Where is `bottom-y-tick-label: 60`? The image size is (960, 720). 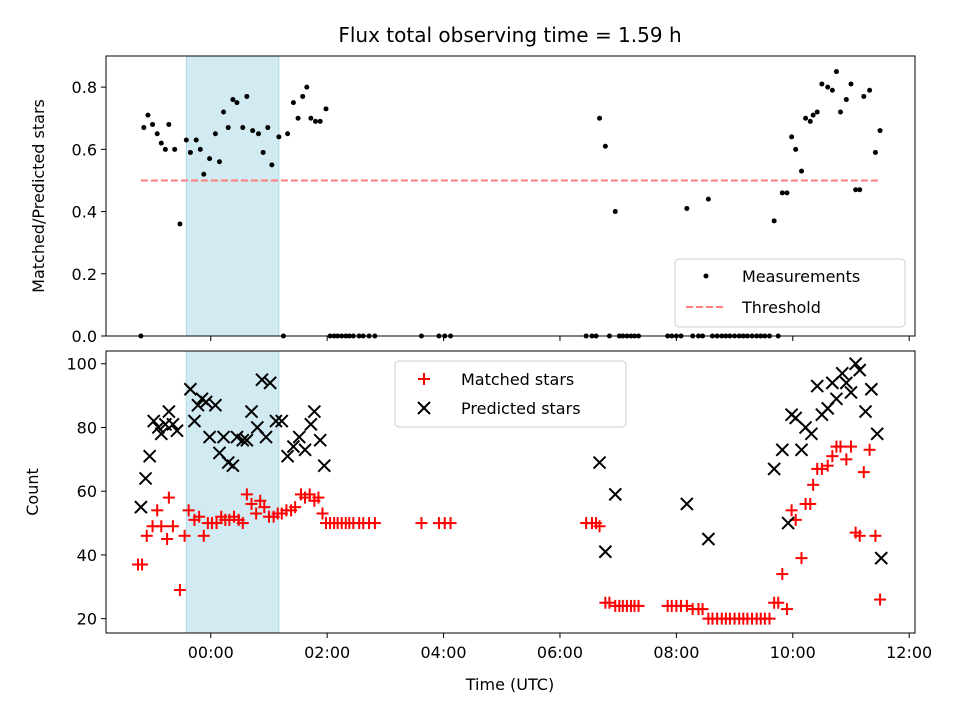 bottom-y-tick-label: 60 is located at coordinates (87, 491).